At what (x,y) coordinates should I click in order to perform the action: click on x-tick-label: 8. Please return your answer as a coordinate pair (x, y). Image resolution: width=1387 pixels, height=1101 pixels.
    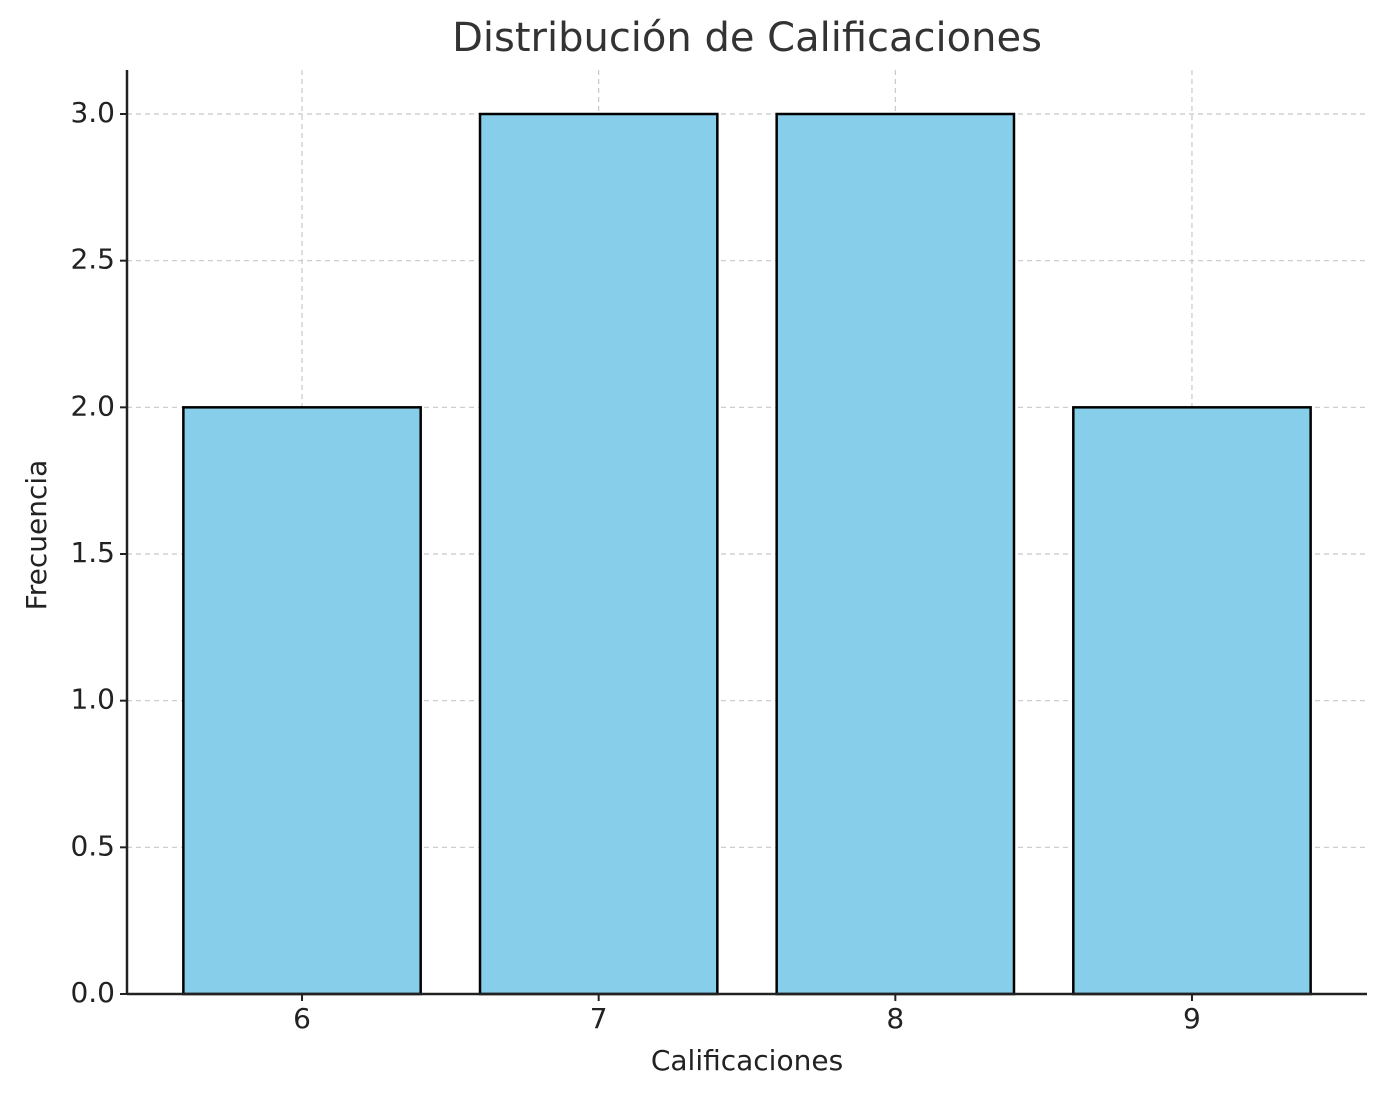
    Looking at the image, I should click on (895, 1018).